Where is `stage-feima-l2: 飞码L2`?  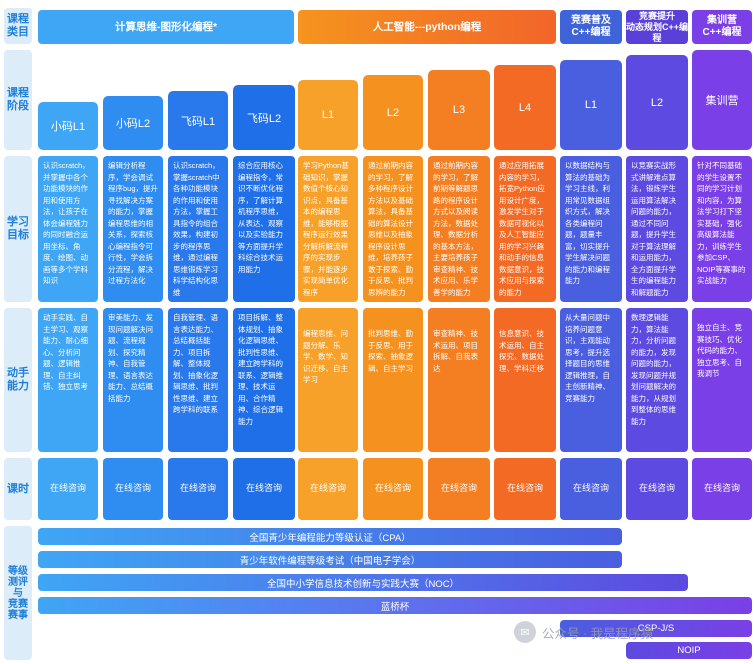
stage-feima-l2: 飞码L2 is located at coordinates (264, 117).